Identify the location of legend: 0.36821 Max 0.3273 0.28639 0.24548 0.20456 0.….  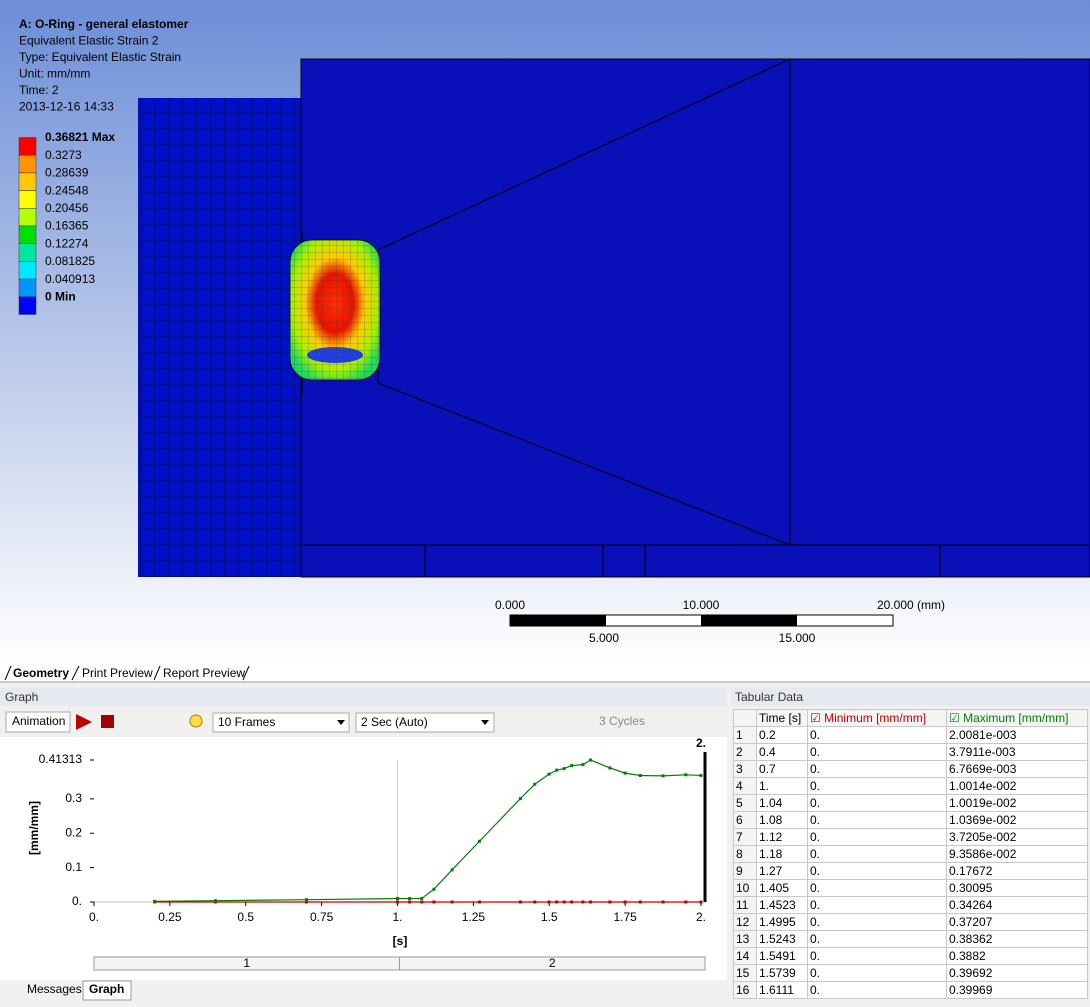
(66, 222).